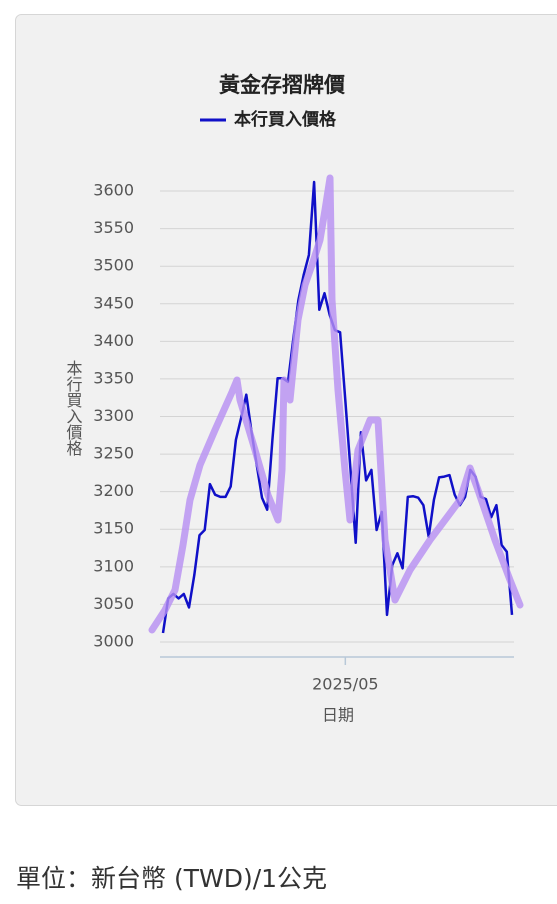  Describe the element at coordinates (113, 603) in the screenshot. I see `y-tick-label: 3050` at that location.